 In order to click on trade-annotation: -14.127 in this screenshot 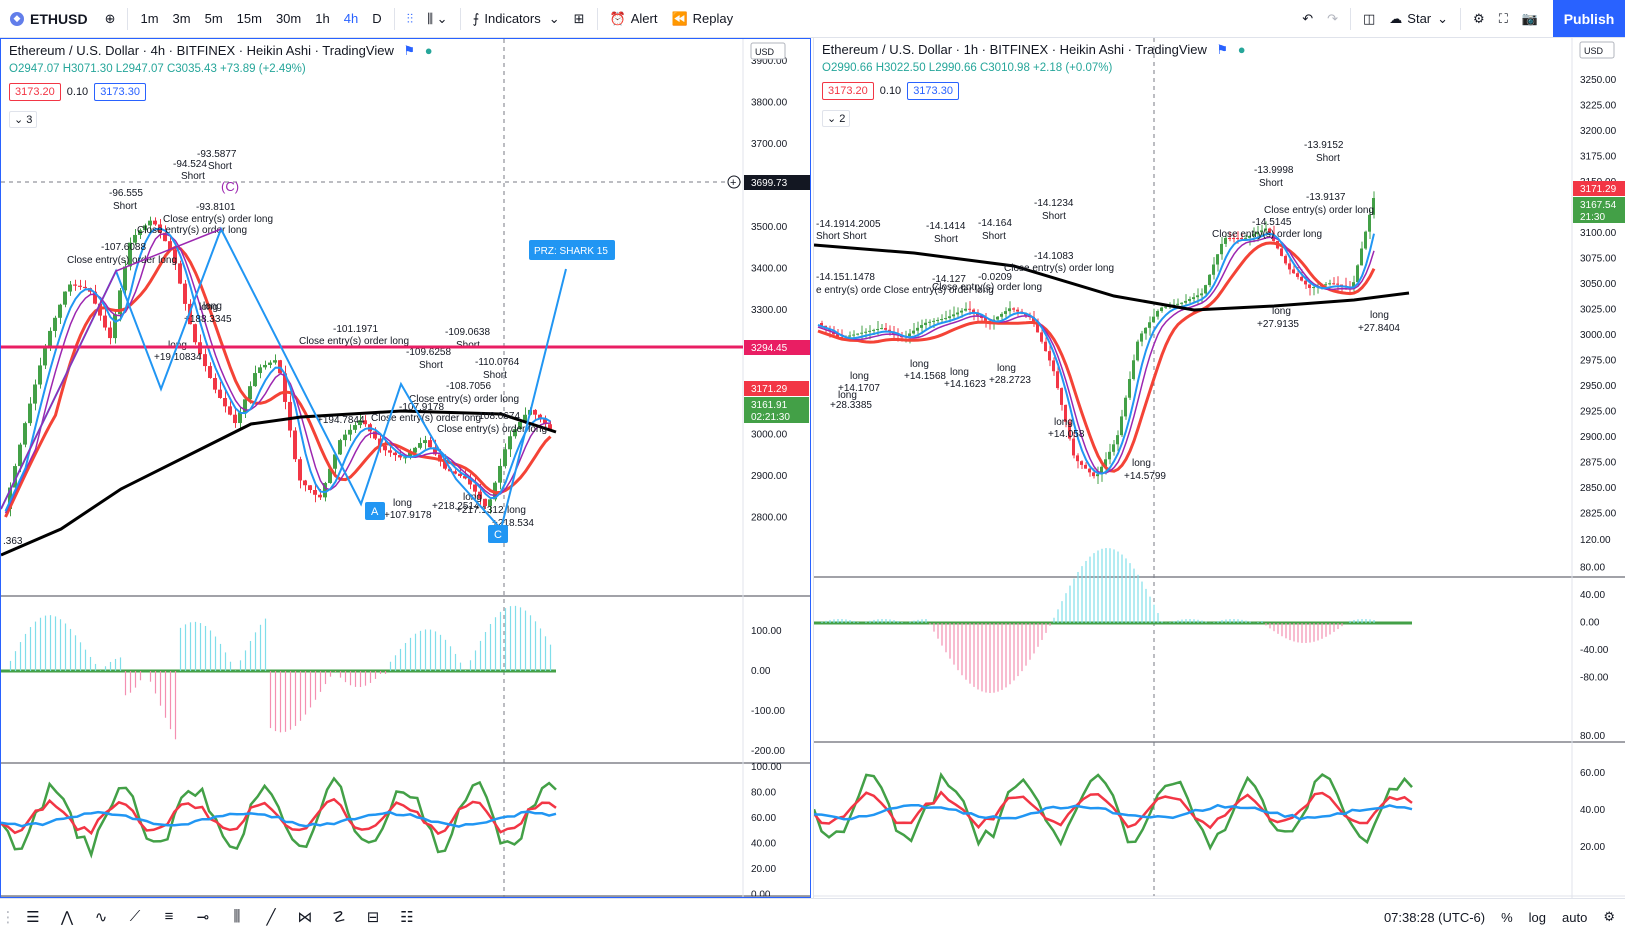, I will do `click(949, 279)`.